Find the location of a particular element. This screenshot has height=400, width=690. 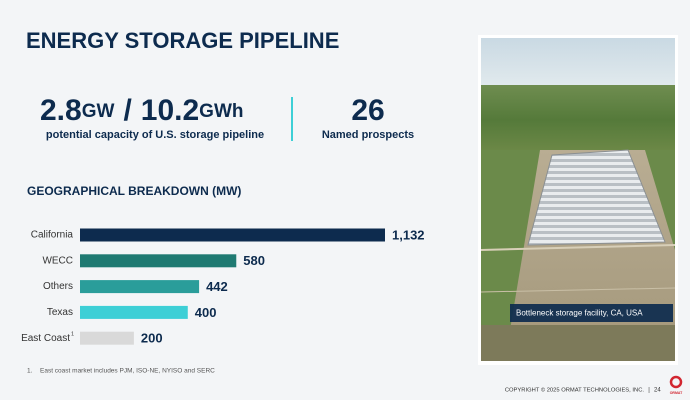

footnote-number: 1. is located at coordinates (30, 371).